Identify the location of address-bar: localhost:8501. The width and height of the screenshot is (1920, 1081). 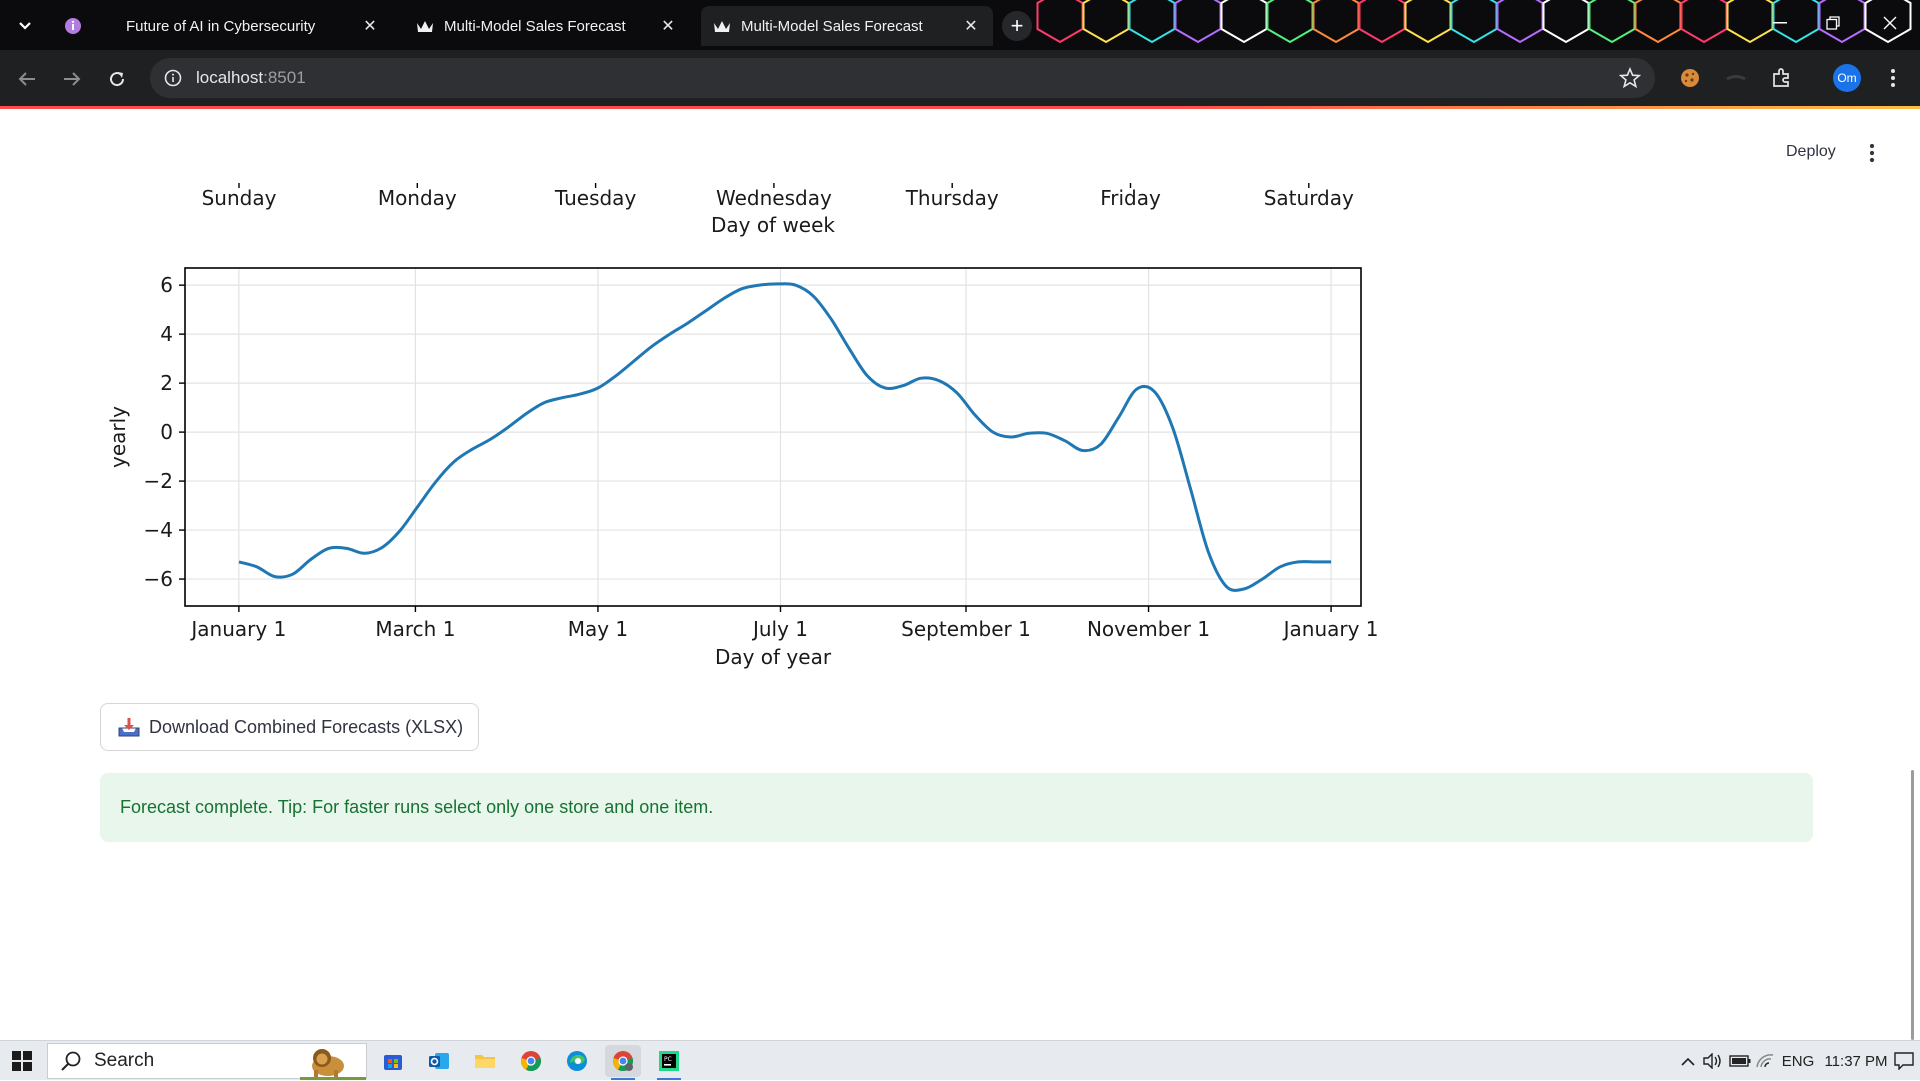
(902, 78).